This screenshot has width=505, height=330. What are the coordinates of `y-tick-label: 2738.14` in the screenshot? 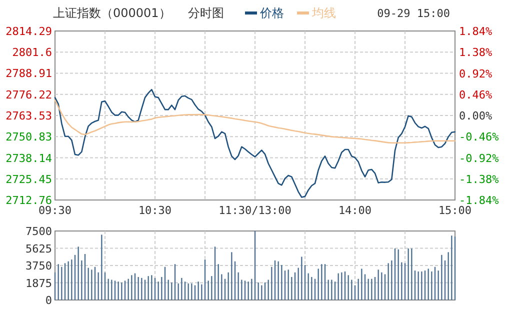 It's located at (29, 158).